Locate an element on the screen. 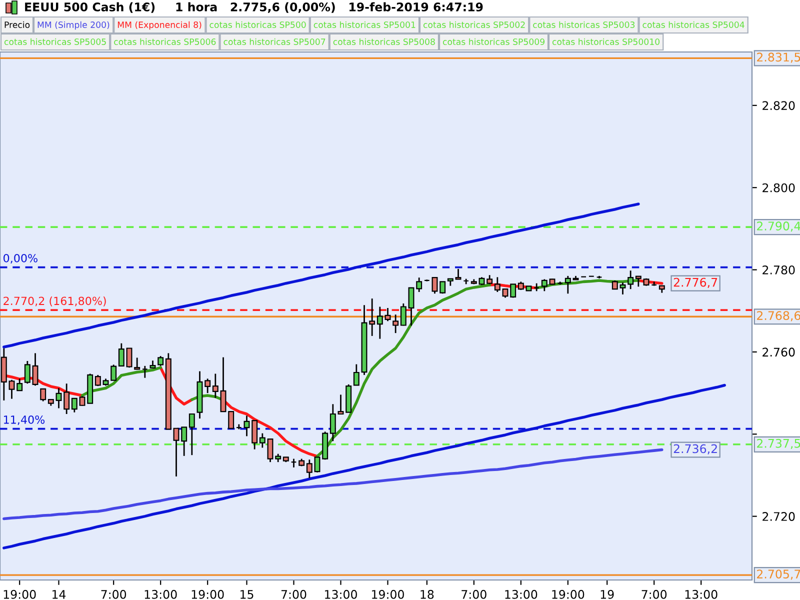 The image size is (800, 600). chart-title: EEUU 500 Cash (1€) is located at coordinates (90, 7).